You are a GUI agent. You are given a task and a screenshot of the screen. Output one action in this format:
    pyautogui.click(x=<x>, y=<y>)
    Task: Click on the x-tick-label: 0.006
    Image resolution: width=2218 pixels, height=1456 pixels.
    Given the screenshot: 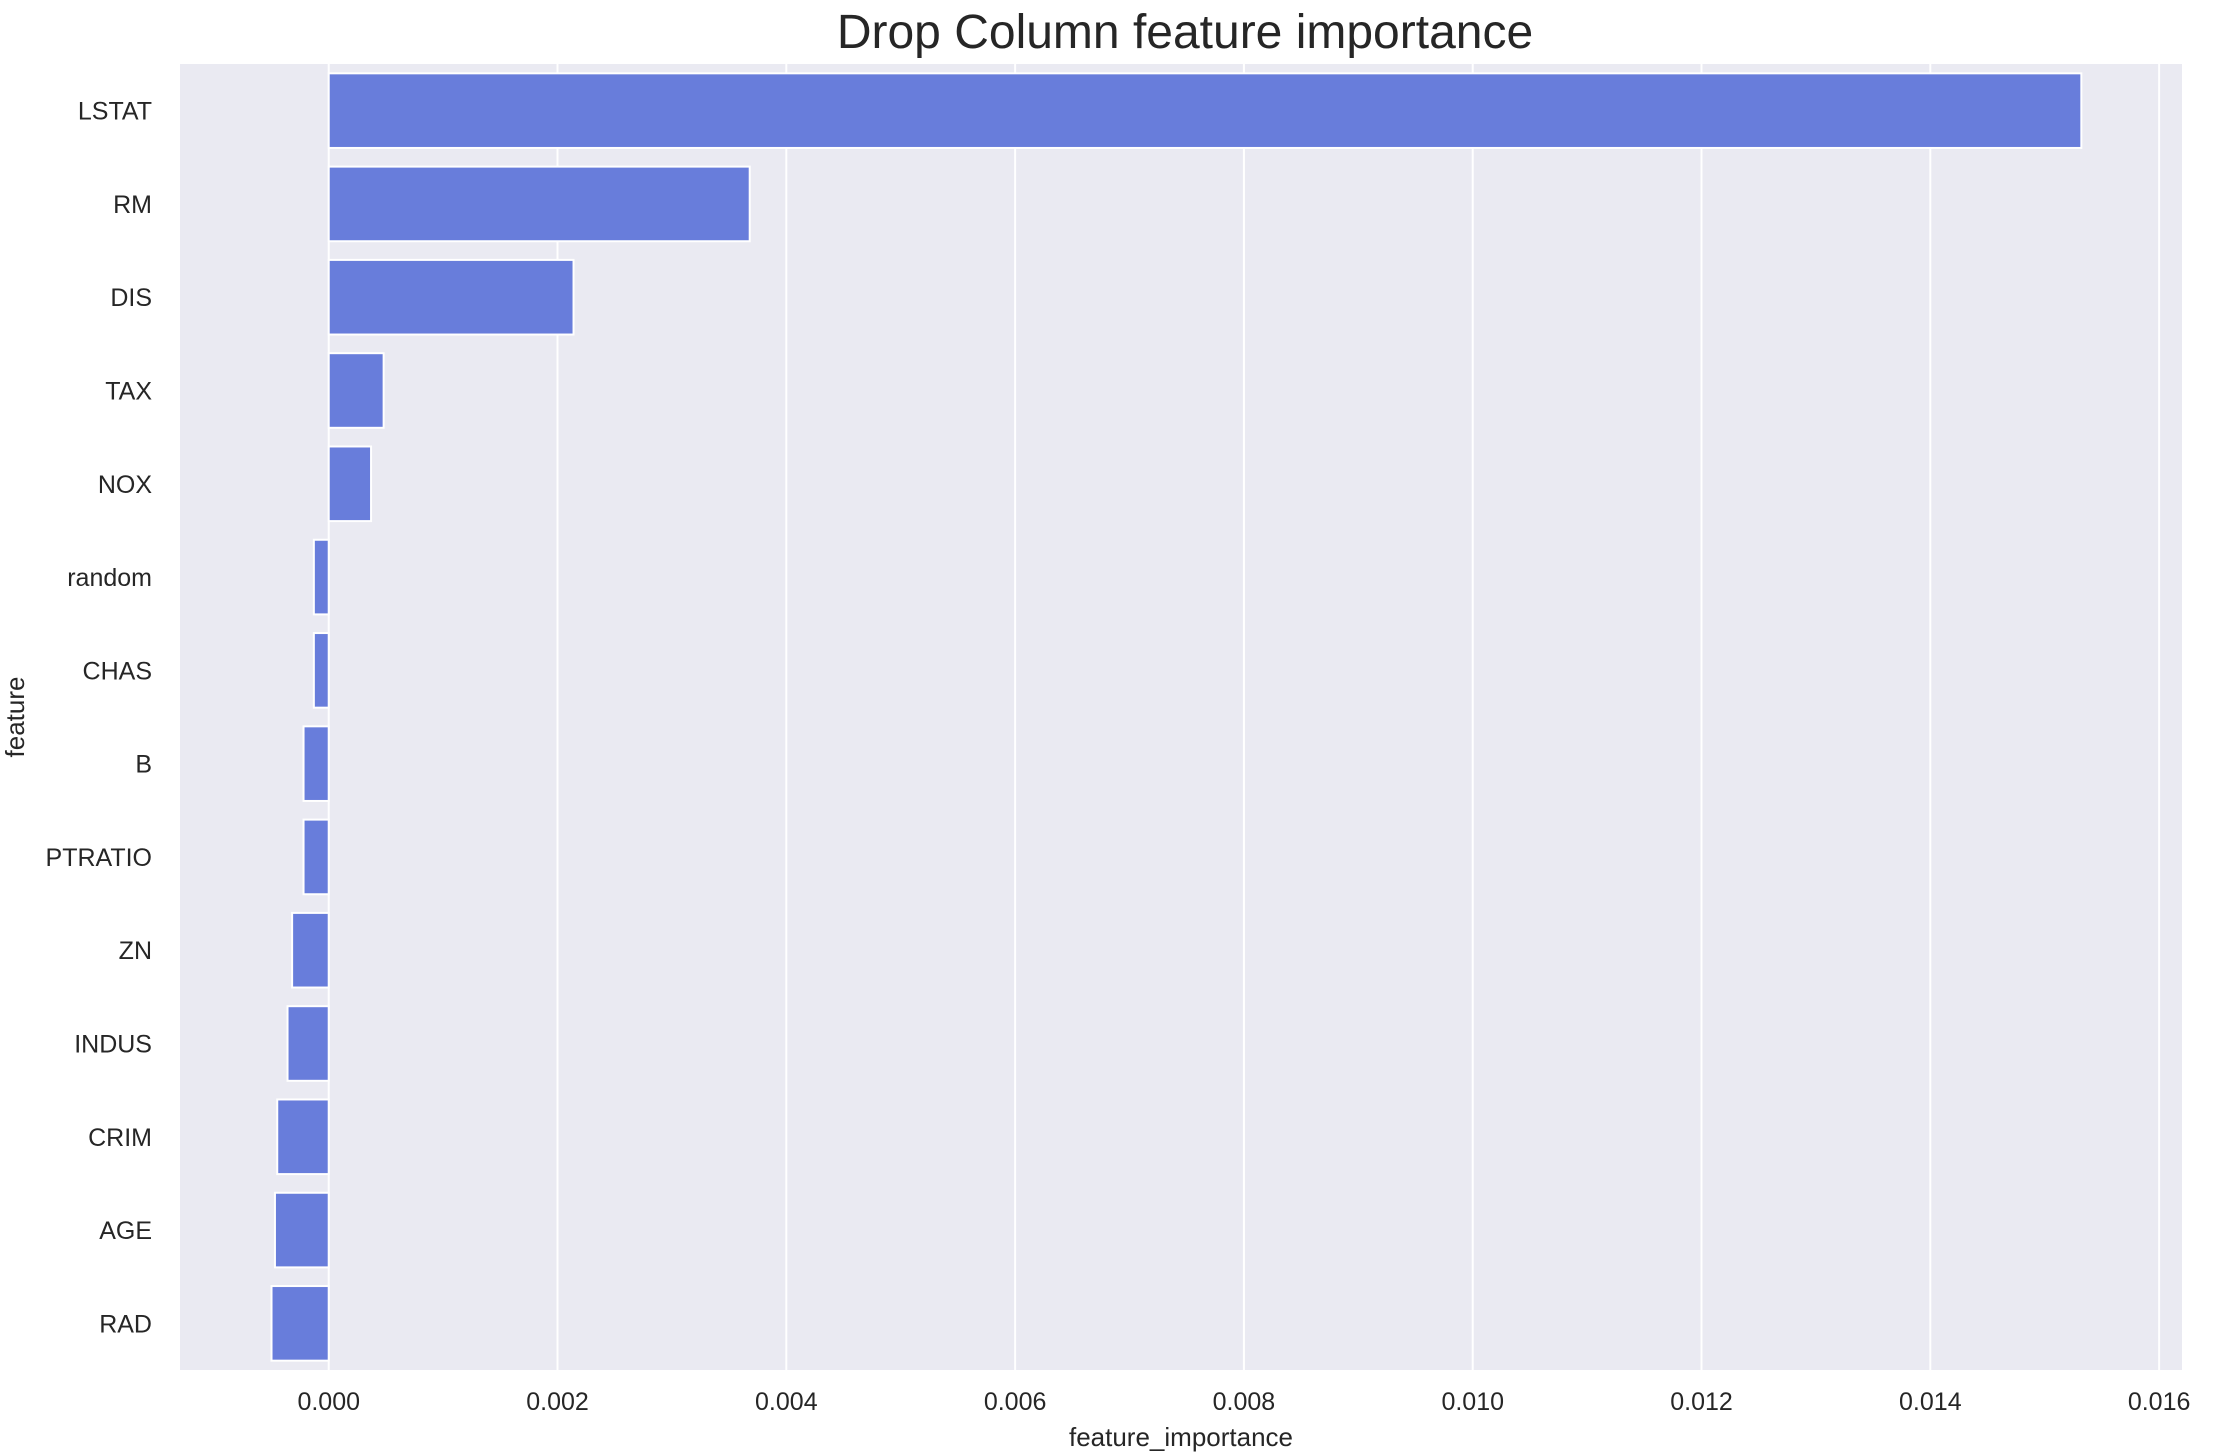 What is the action you would take?
    pyautogui.click(x=1015, y=1402)
    